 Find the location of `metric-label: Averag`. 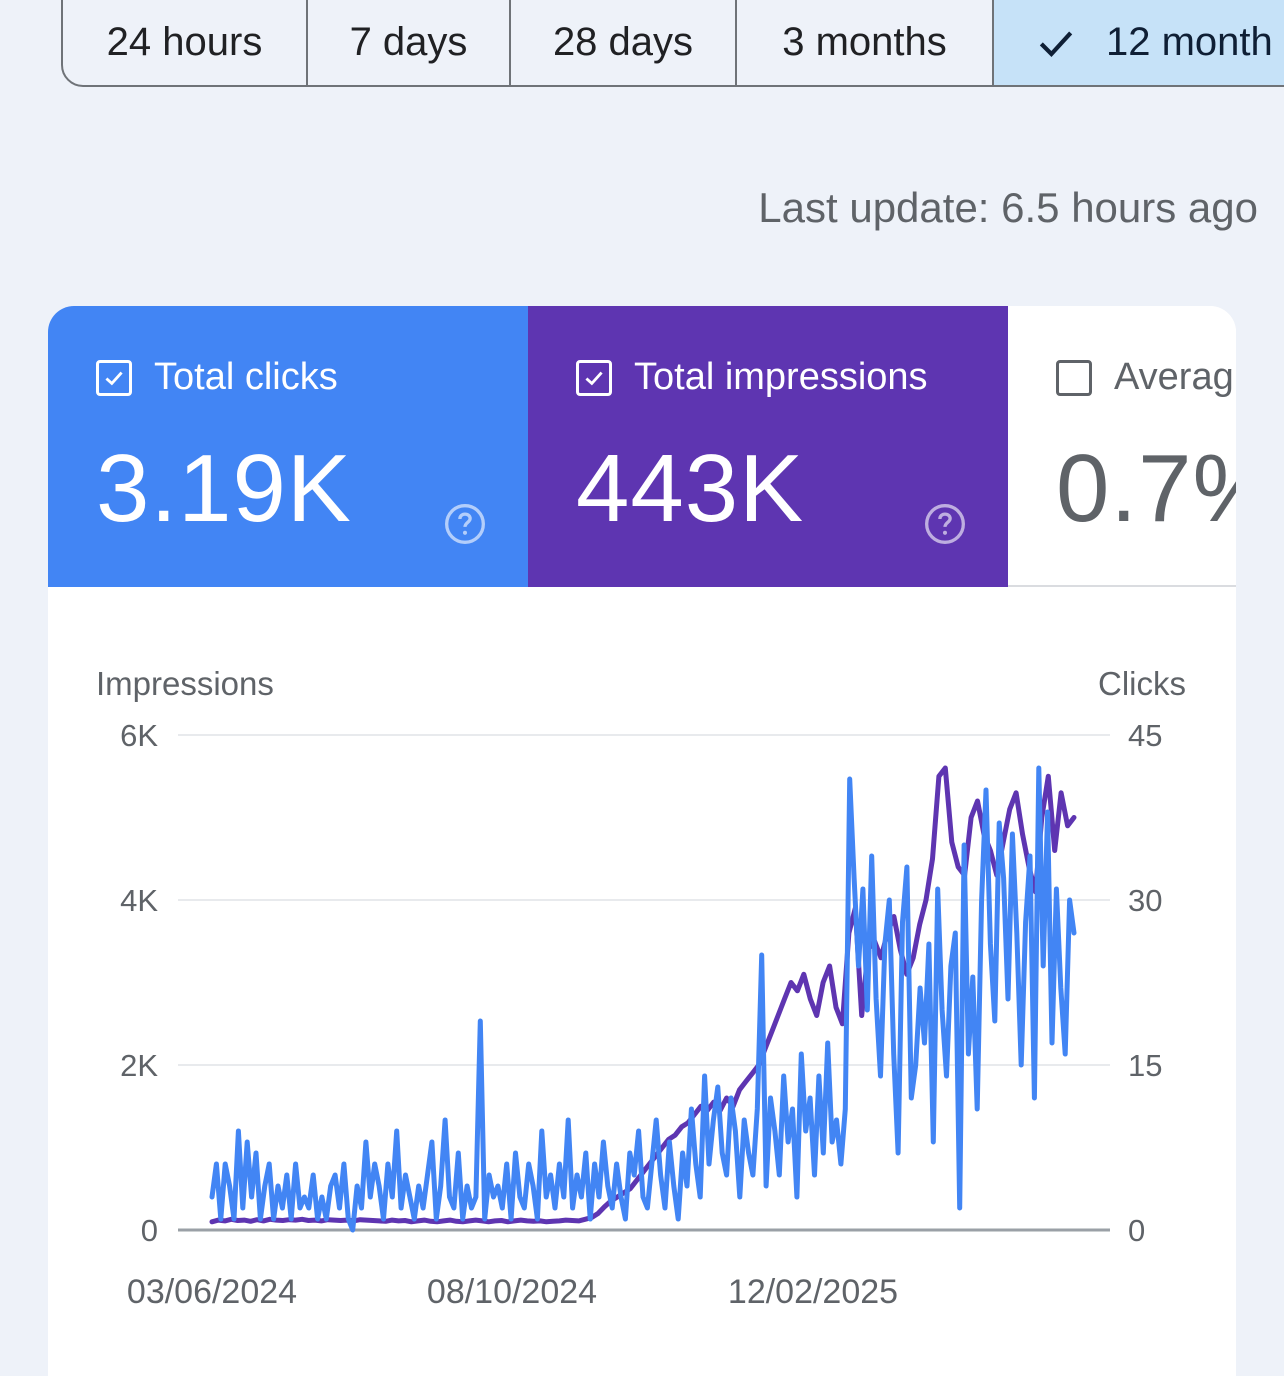

metric-label: Averag is located at coordinates (1174, 377).